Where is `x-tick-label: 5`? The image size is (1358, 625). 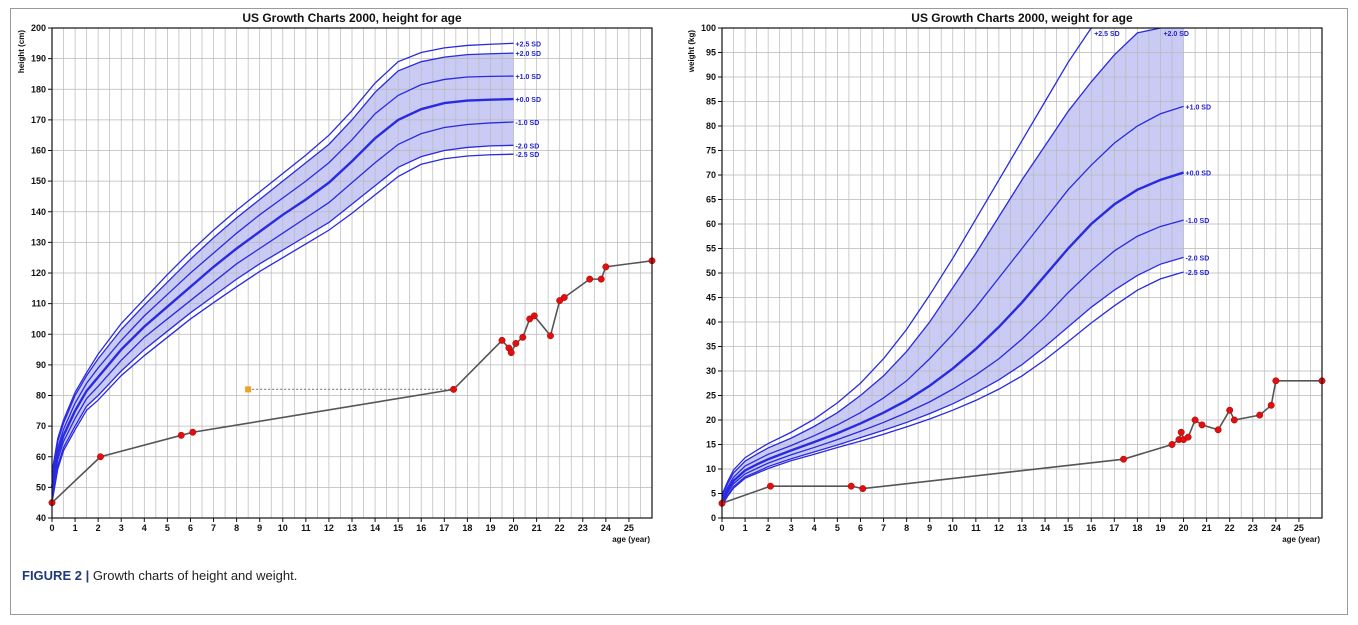
x-tick-label: 5 is located at coordinates (167, 528).